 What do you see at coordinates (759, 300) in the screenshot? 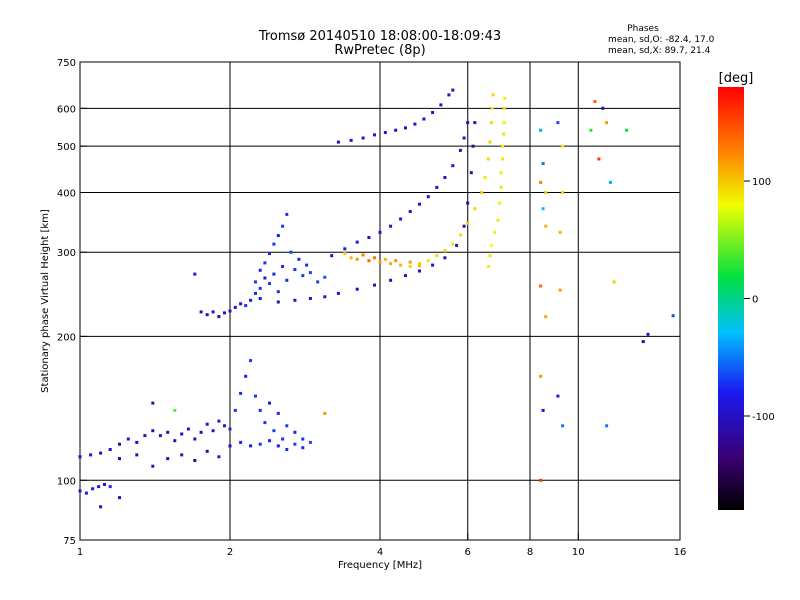
I see `colorbar-ticks: 100 0 -100` at bounding box center [759, 300].